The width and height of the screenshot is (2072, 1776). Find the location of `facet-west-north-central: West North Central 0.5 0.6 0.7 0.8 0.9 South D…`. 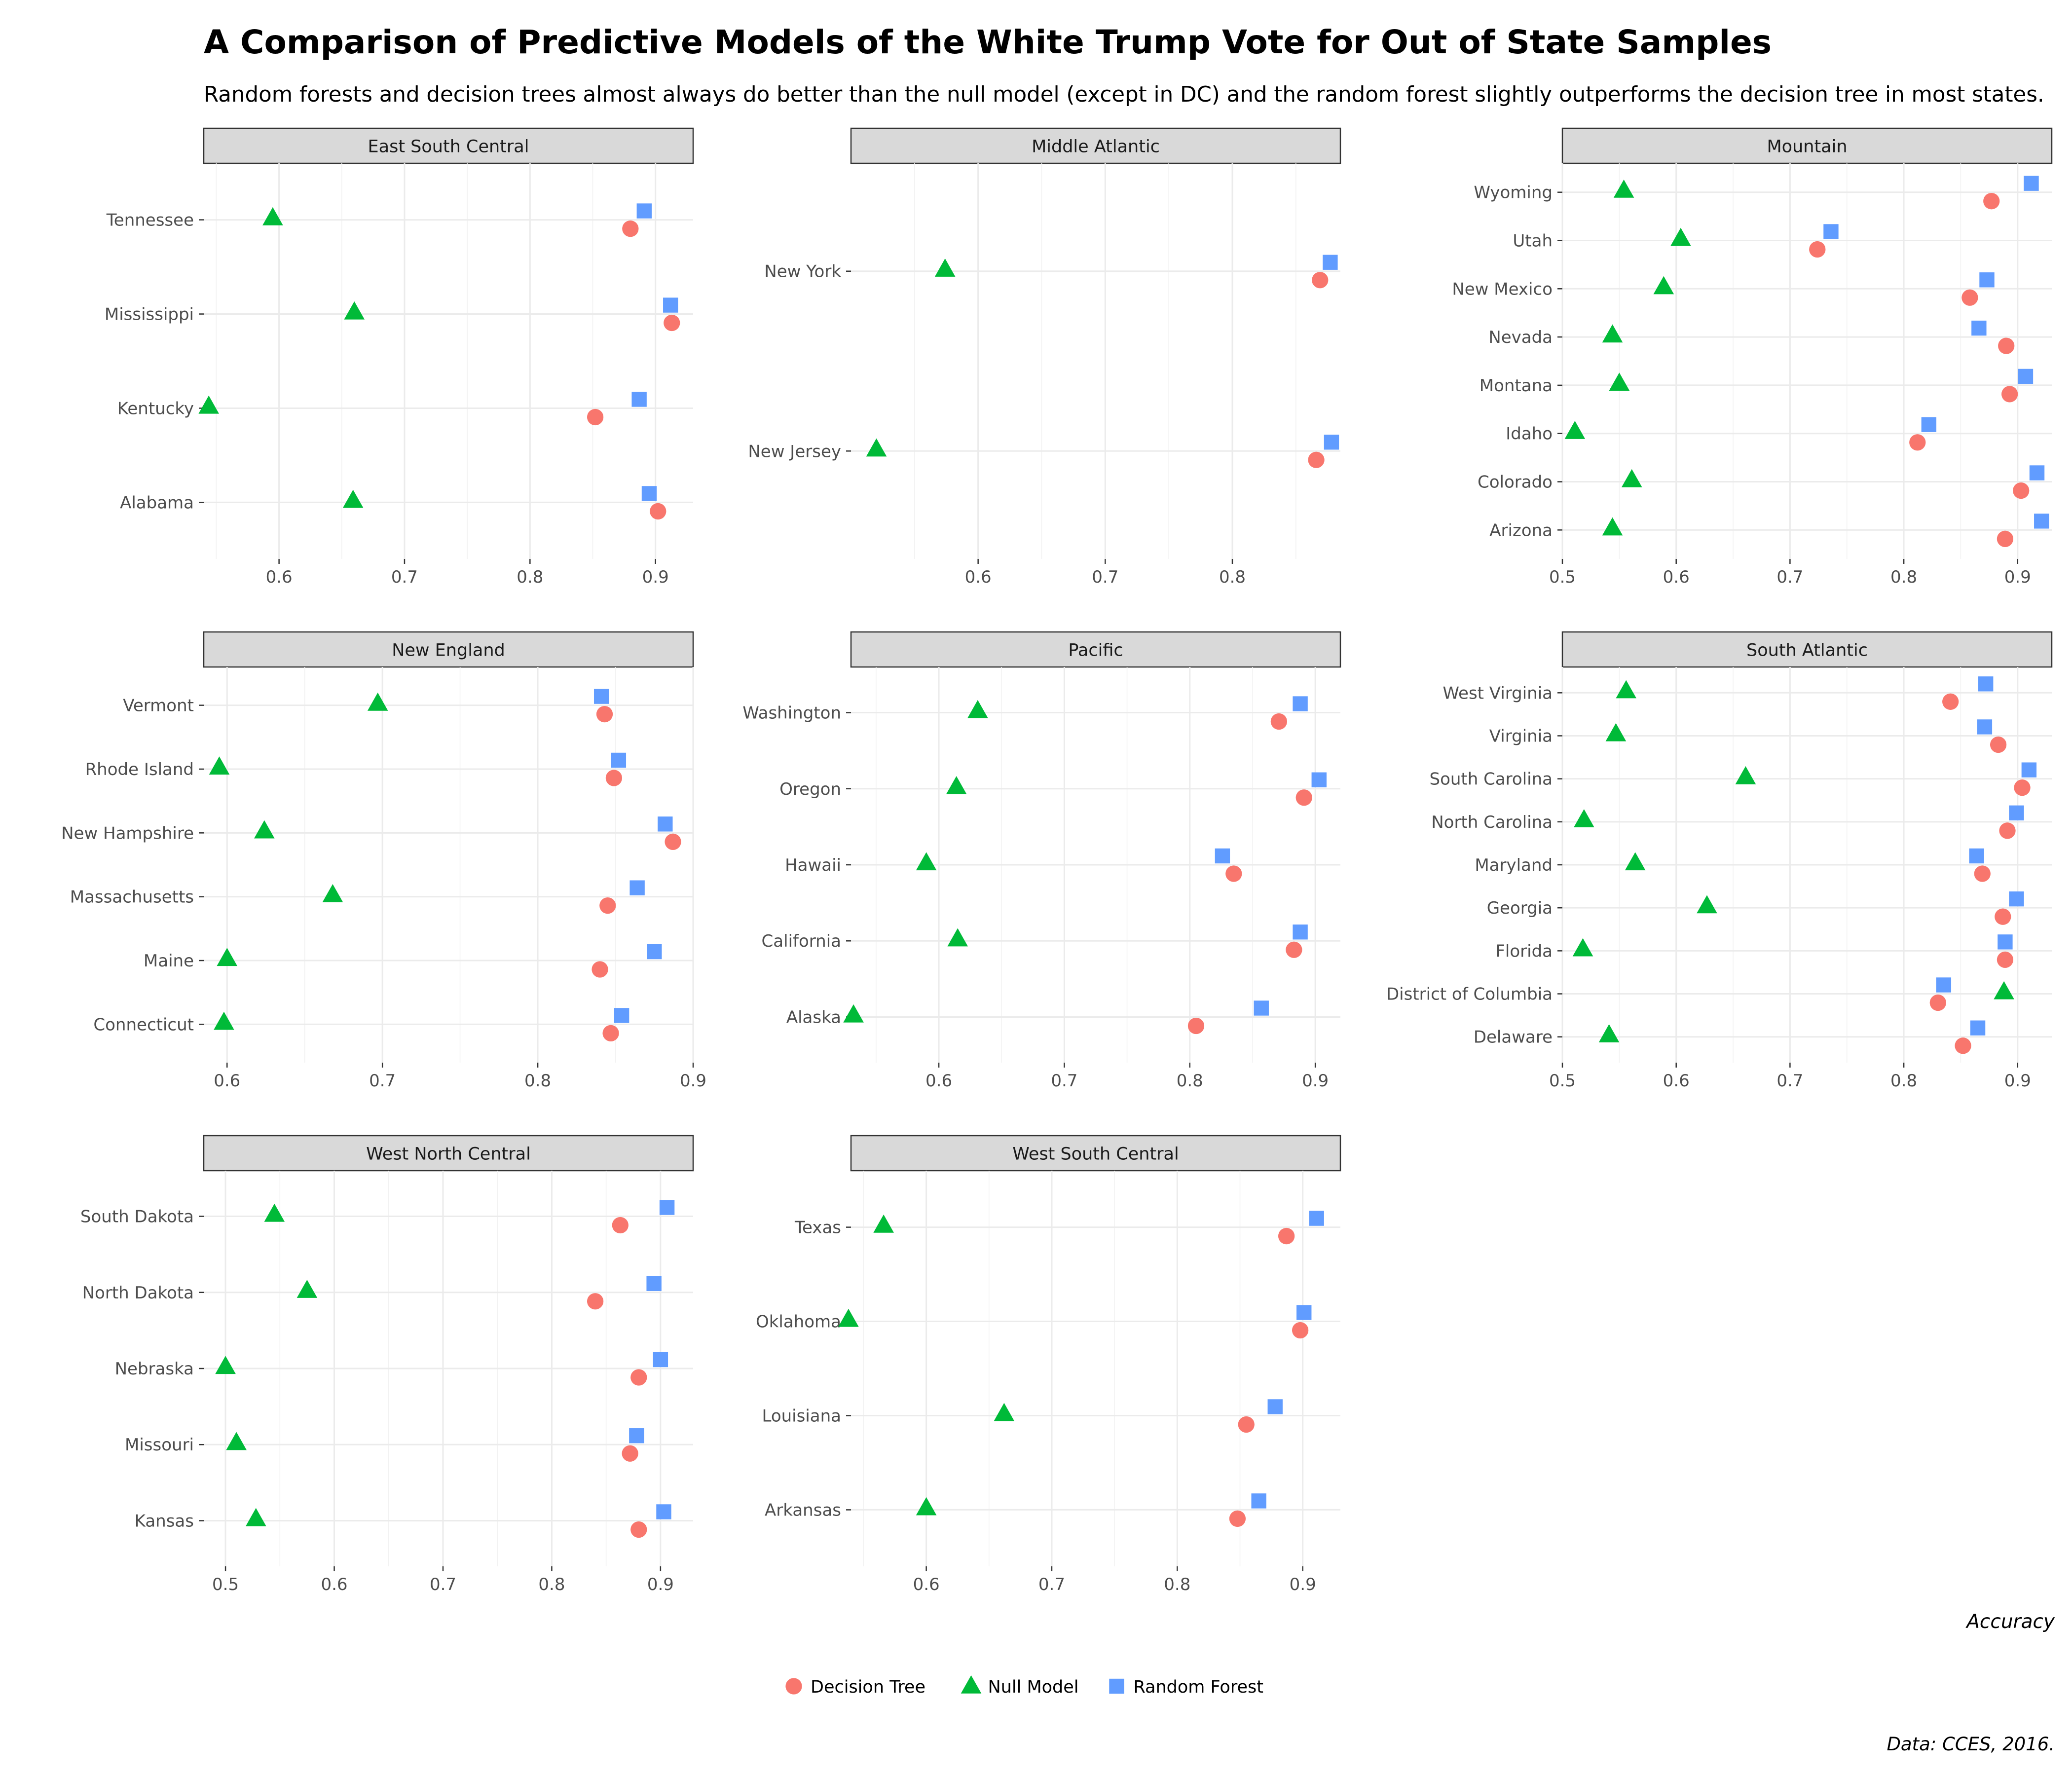

facet-west-north-central: West North Central 0.5 0.6 0.7 0.8 0.9 South D… is located at coordinates (387, 1365).